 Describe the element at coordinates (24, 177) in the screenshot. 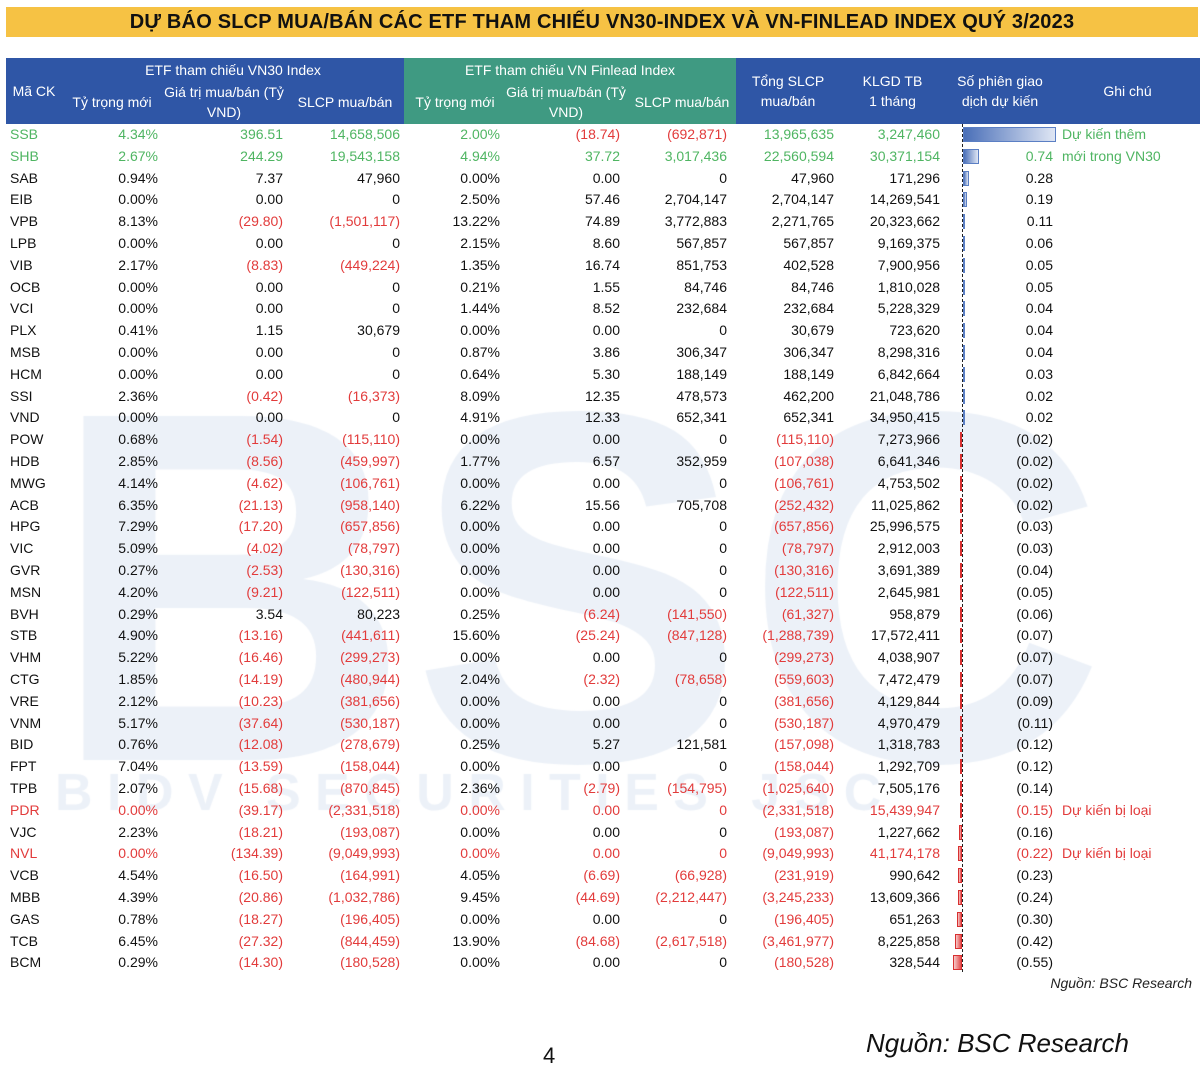

I see `cell-t: SAB` at that location.